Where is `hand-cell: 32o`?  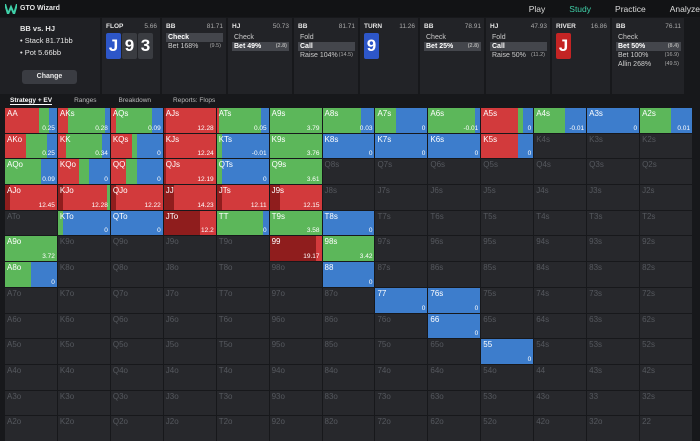
hand-cell: 32o is located at coordinates (613, 428).